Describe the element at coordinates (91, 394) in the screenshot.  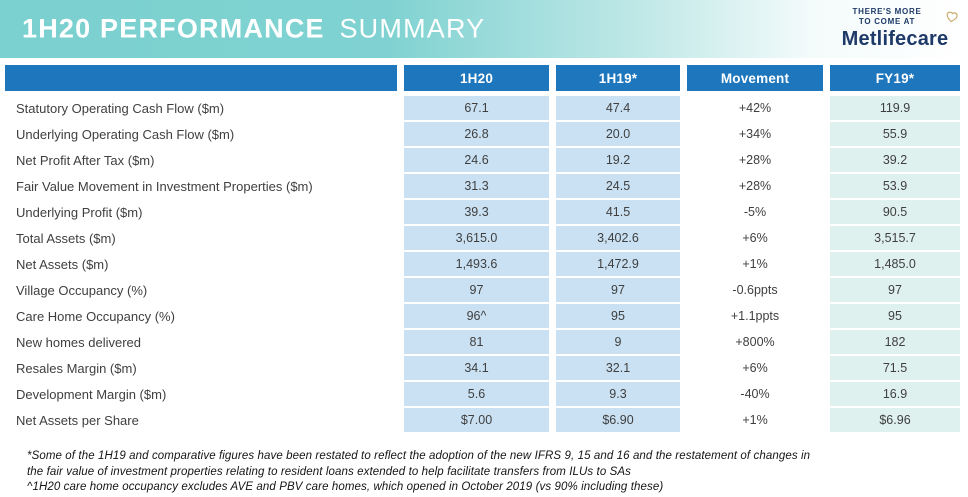
I see `row-label: Development Margin ($m)` at that location.